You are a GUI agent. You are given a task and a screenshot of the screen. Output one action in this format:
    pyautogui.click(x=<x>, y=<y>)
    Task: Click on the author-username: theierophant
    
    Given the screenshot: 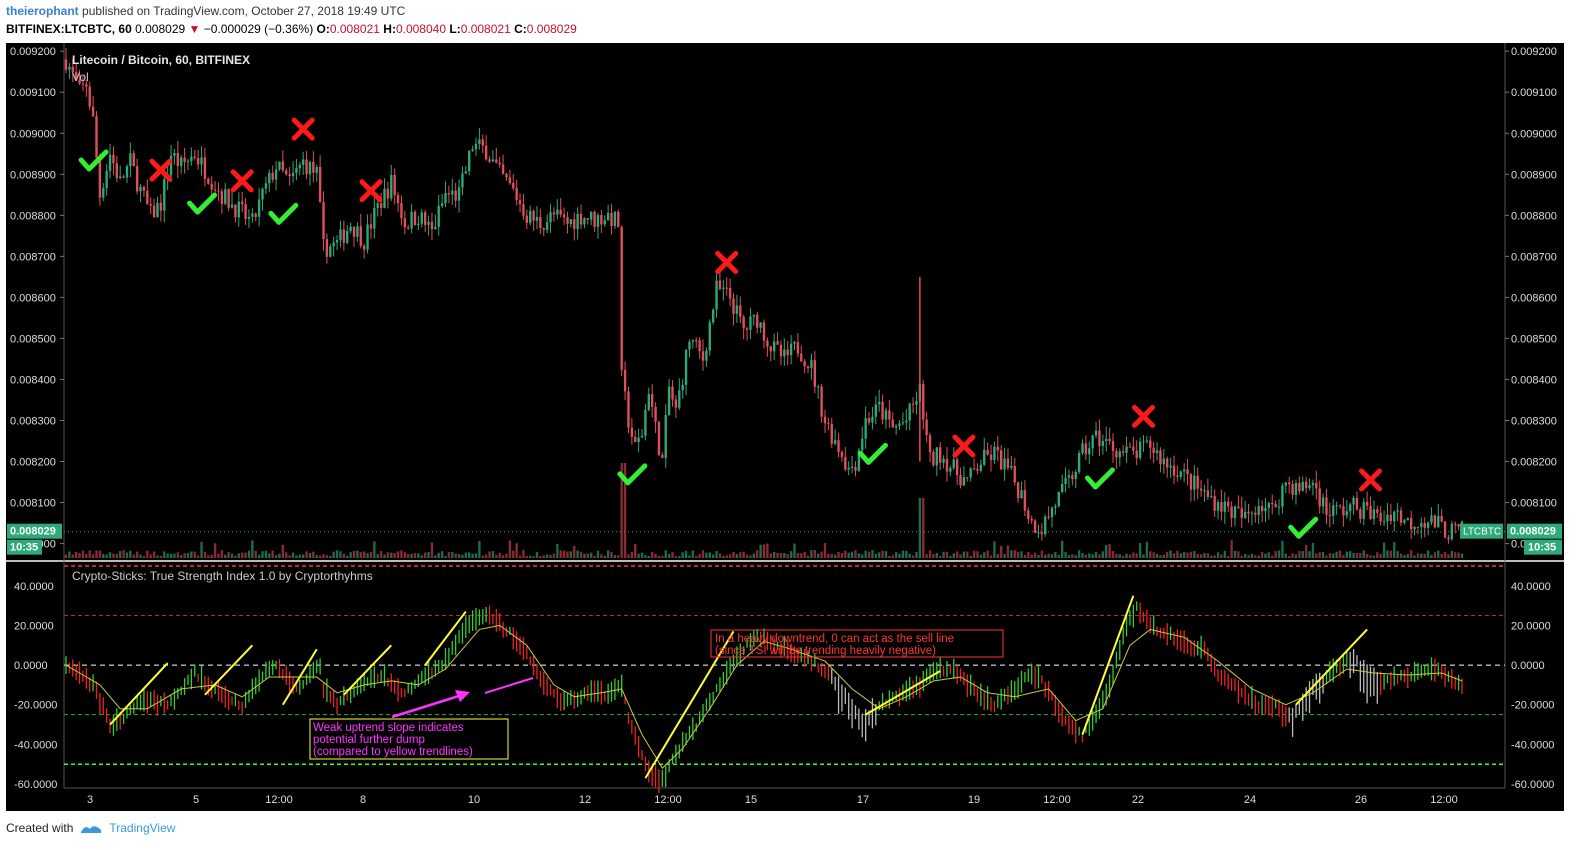 What is the action you would take?
    pyautogui.click(x=42, y=11)
    